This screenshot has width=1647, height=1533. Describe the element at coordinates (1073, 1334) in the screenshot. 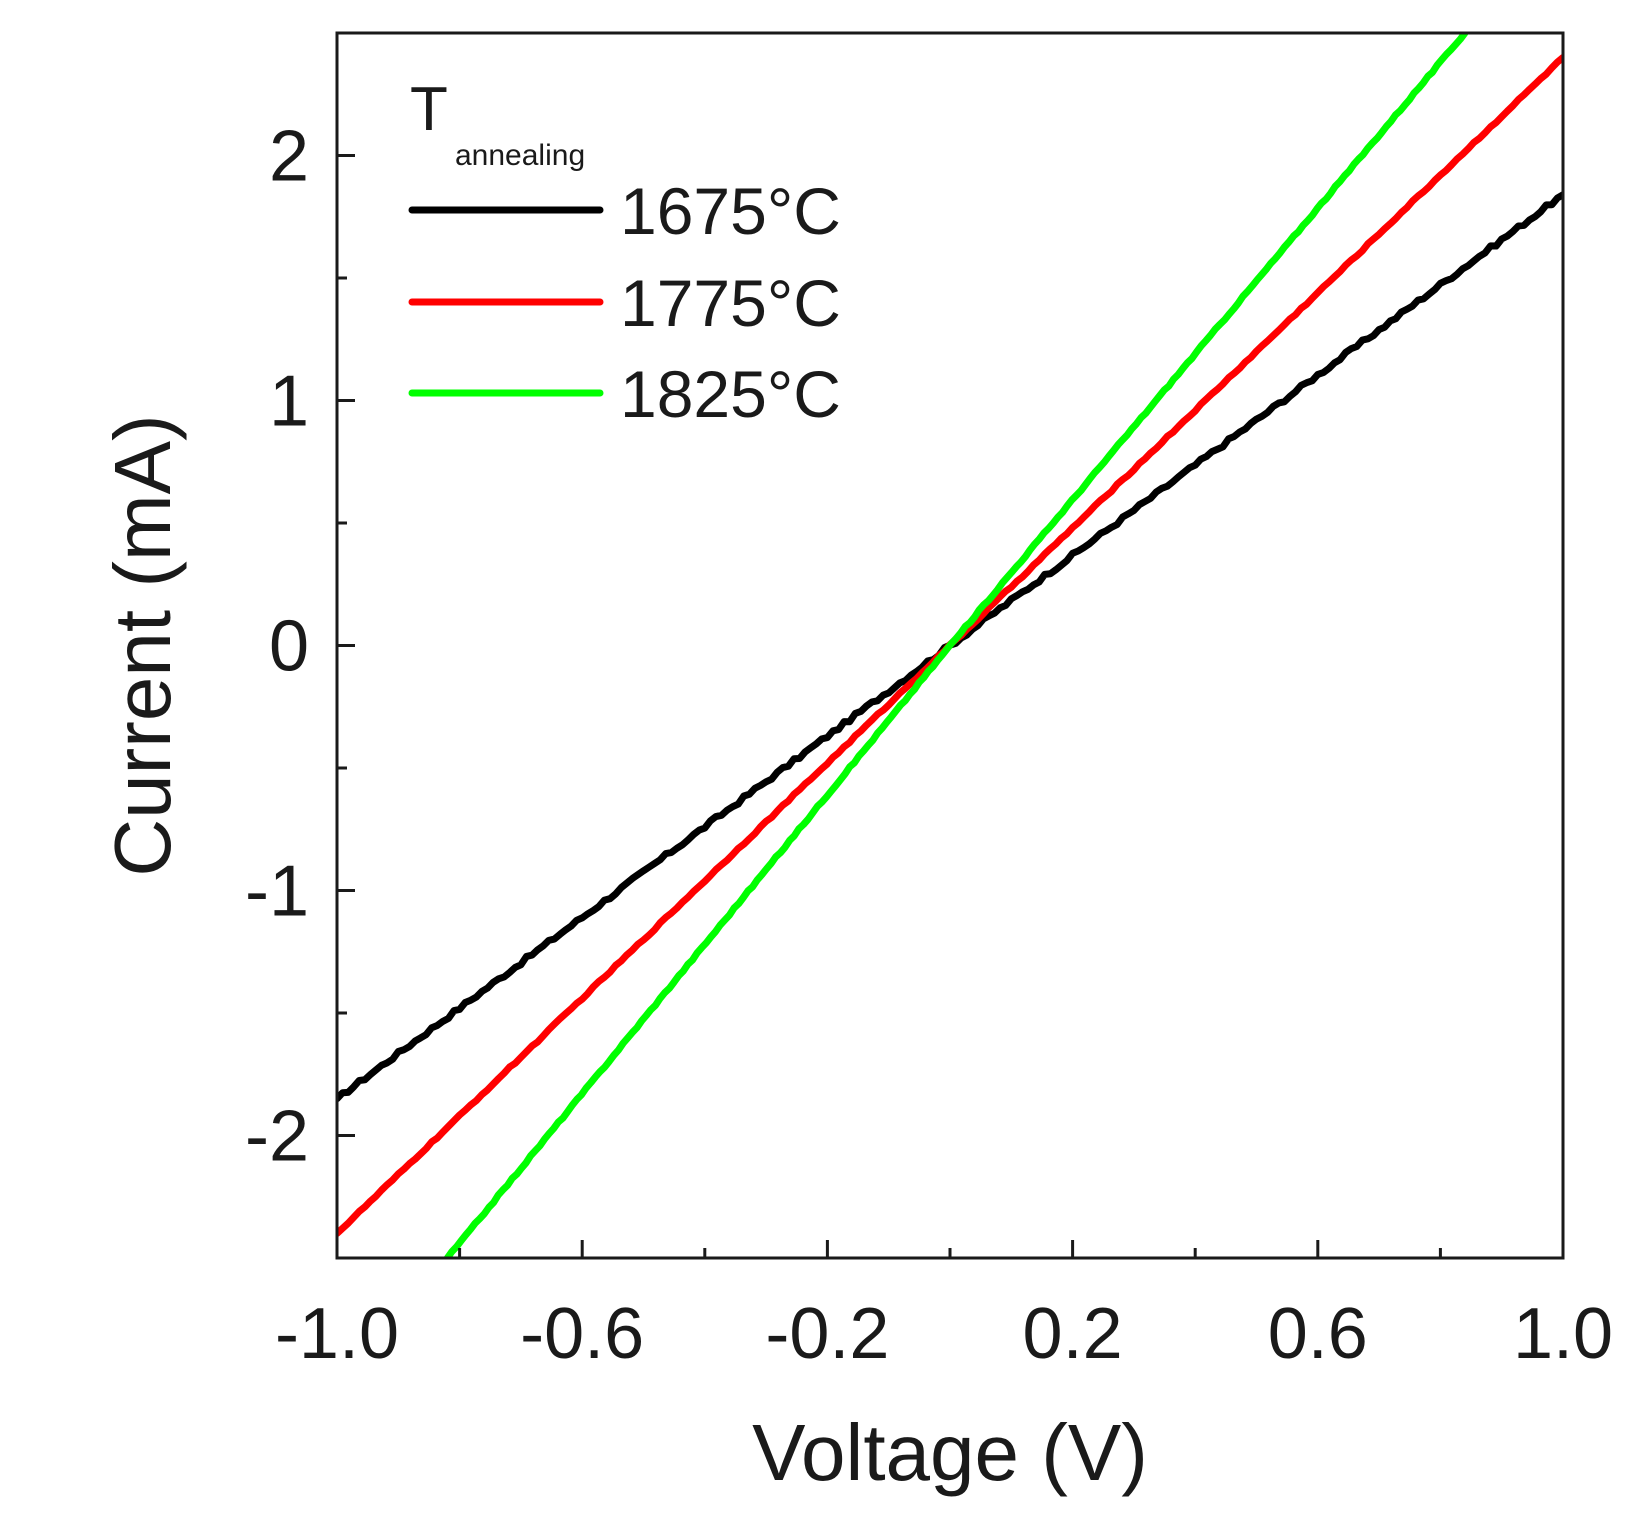

I see `x-tick-label: 0.2` at that location.